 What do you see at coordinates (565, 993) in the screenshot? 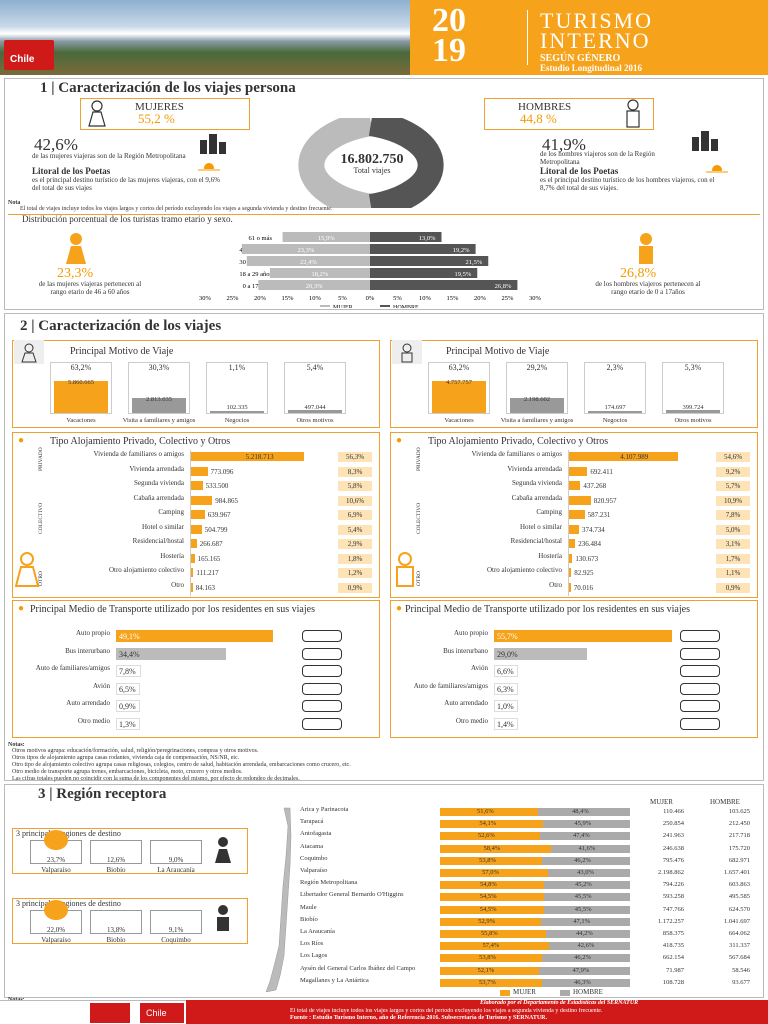
I see `region-legend-h-swatch` at bounding box center [565, 993].